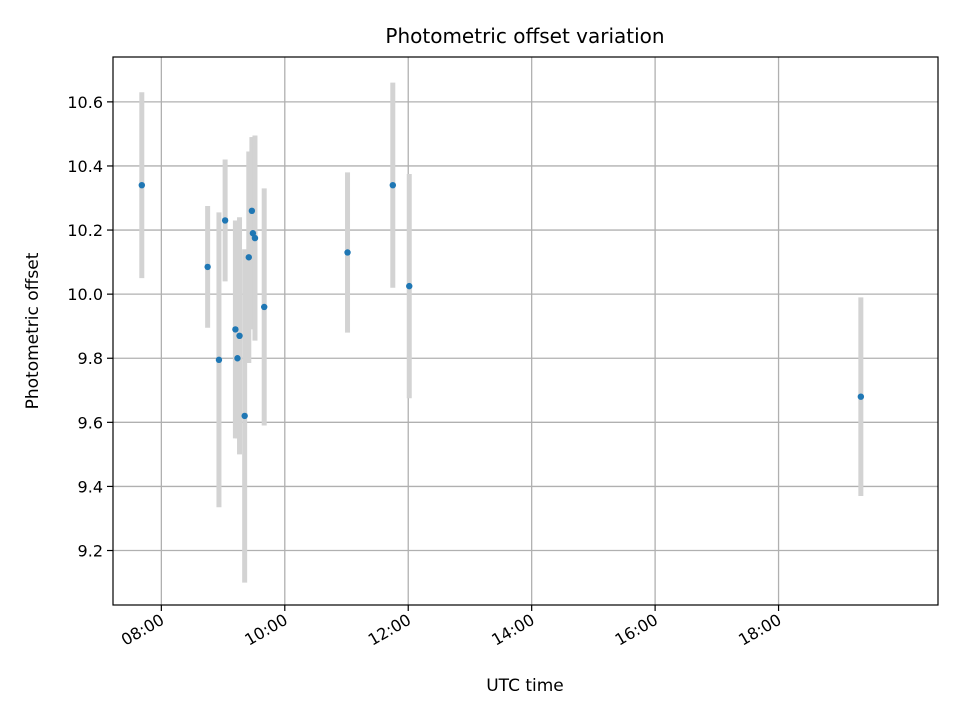  I want to click on y-tick-label: 10.0, so click(85, 294).